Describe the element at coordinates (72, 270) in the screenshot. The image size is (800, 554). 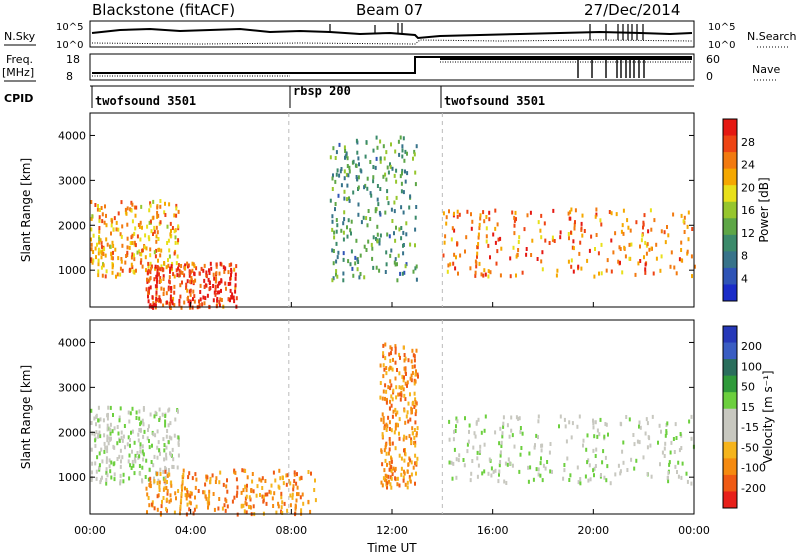
I see `power-ytick-label-0: 1000` at that location.